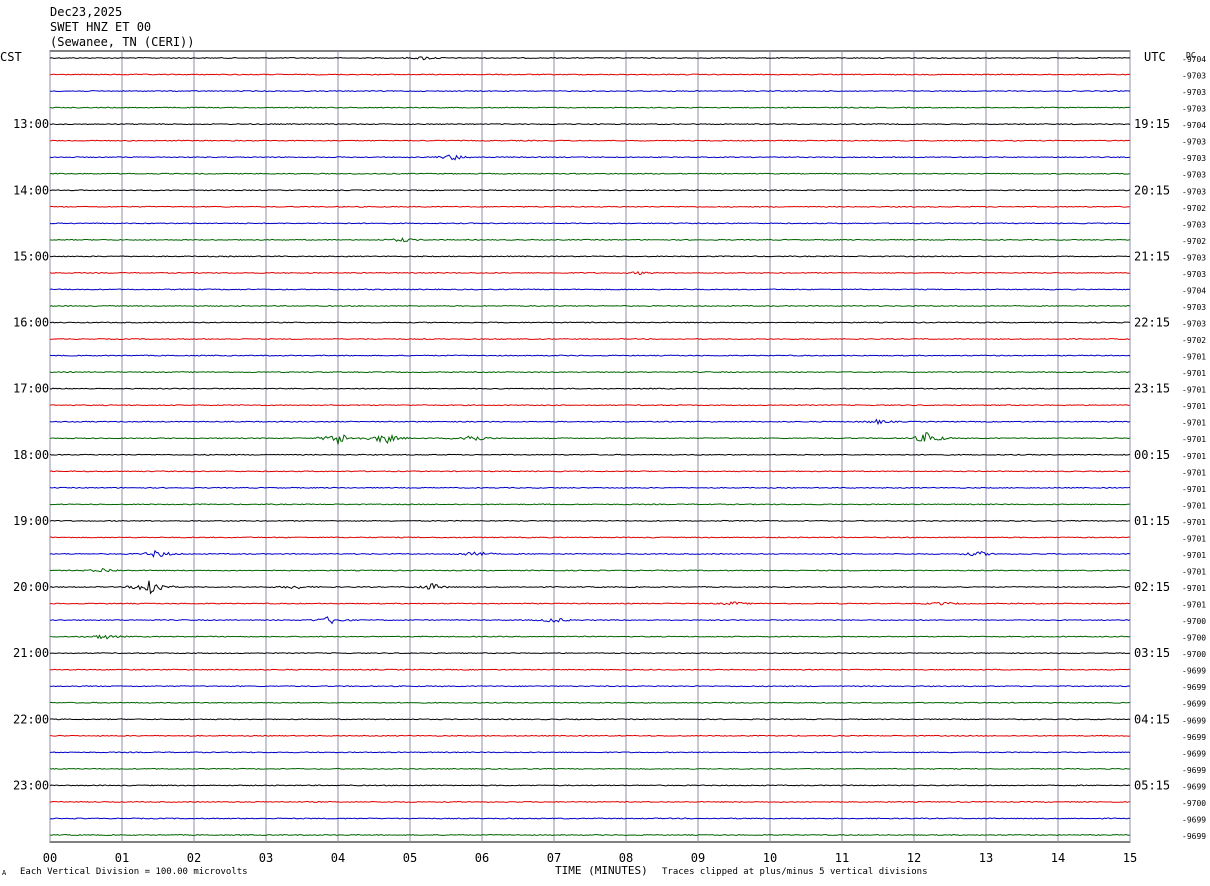  What do you see at coordinates (101, 27) in the screenshot?
I see `station-code: SWET HNZ ET 00` at bounding box center [101, 27].